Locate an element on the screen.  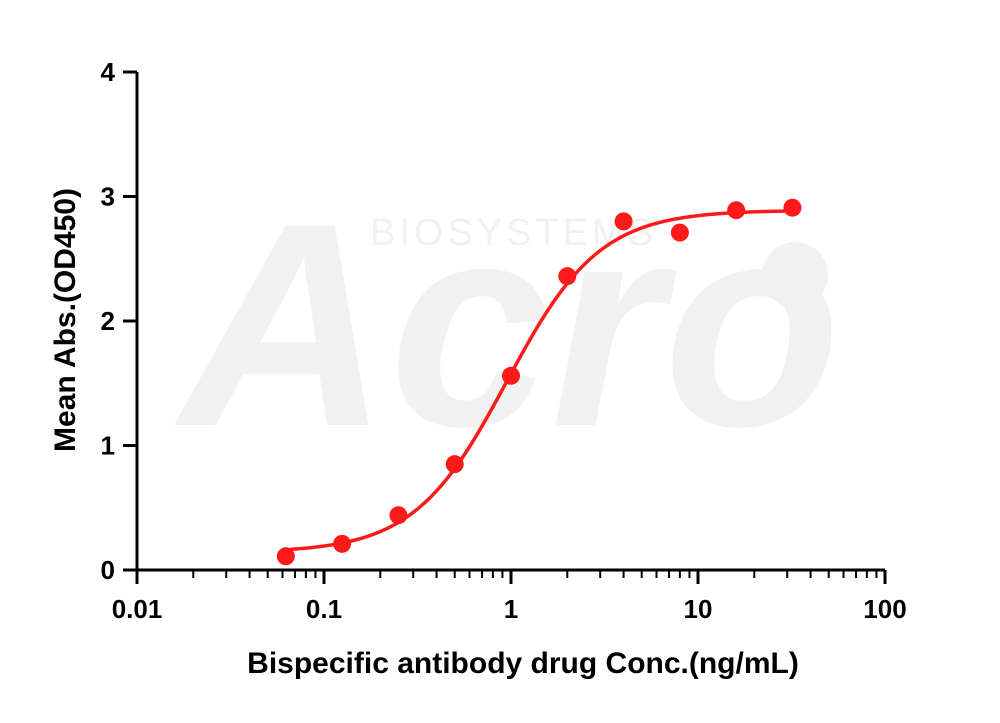
y-axis-ticks: 0 1 2 3 4 is located at coordinates (119, 321).